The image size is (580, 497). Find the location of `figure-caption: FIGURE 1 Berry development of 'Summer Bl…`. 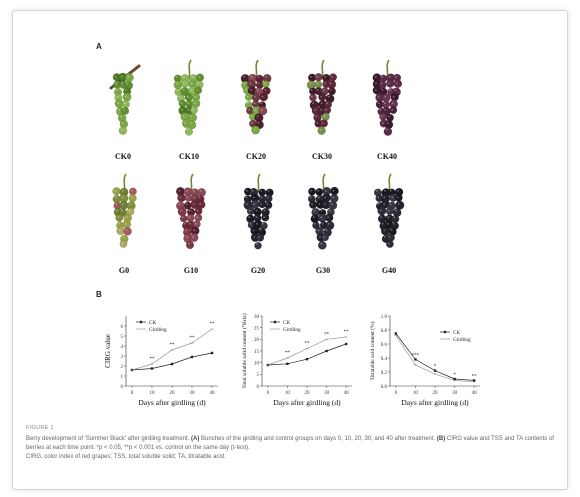

figure-caption: FIGURE 1 Berry development of 'Summer Bl… is located at coordinates (291, 443).